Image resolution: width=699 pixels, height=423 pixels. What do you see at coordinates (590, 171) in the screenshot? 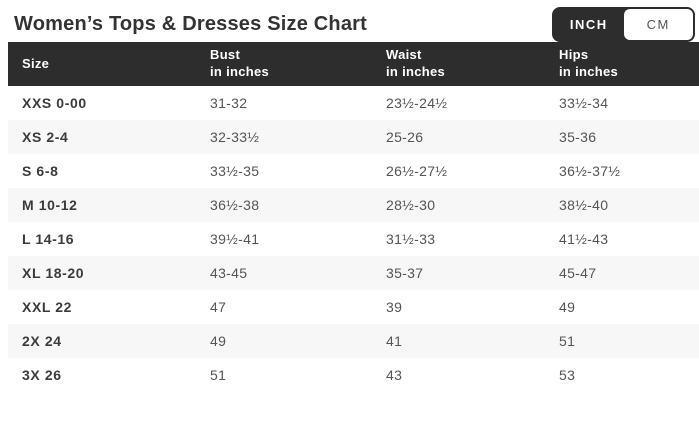
I see `hips-cell: 36½-37½` at bounding box center [590, 171].